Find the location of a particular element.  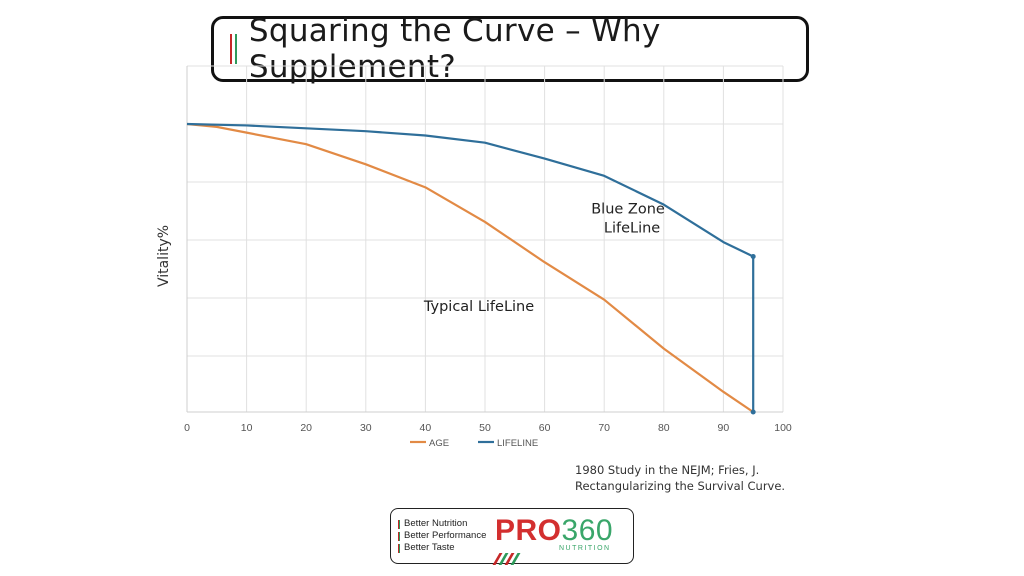

y-axis-label: Vitality% is located at coordinates (164, 256).